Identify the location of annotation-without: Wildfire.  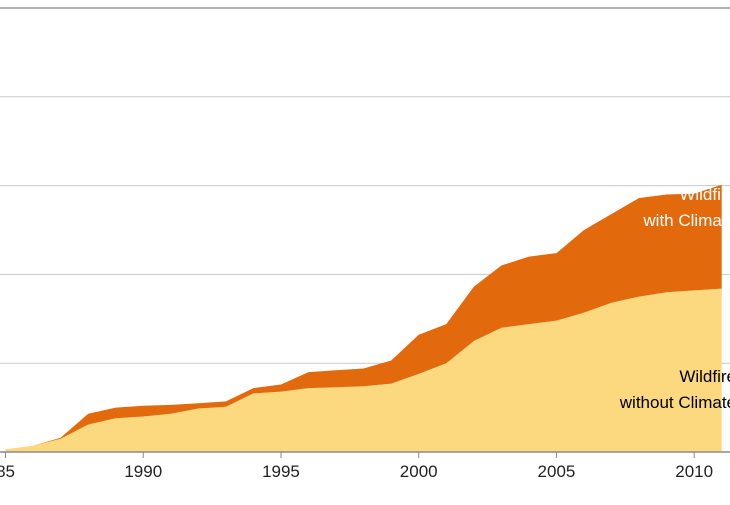
(704, 376).